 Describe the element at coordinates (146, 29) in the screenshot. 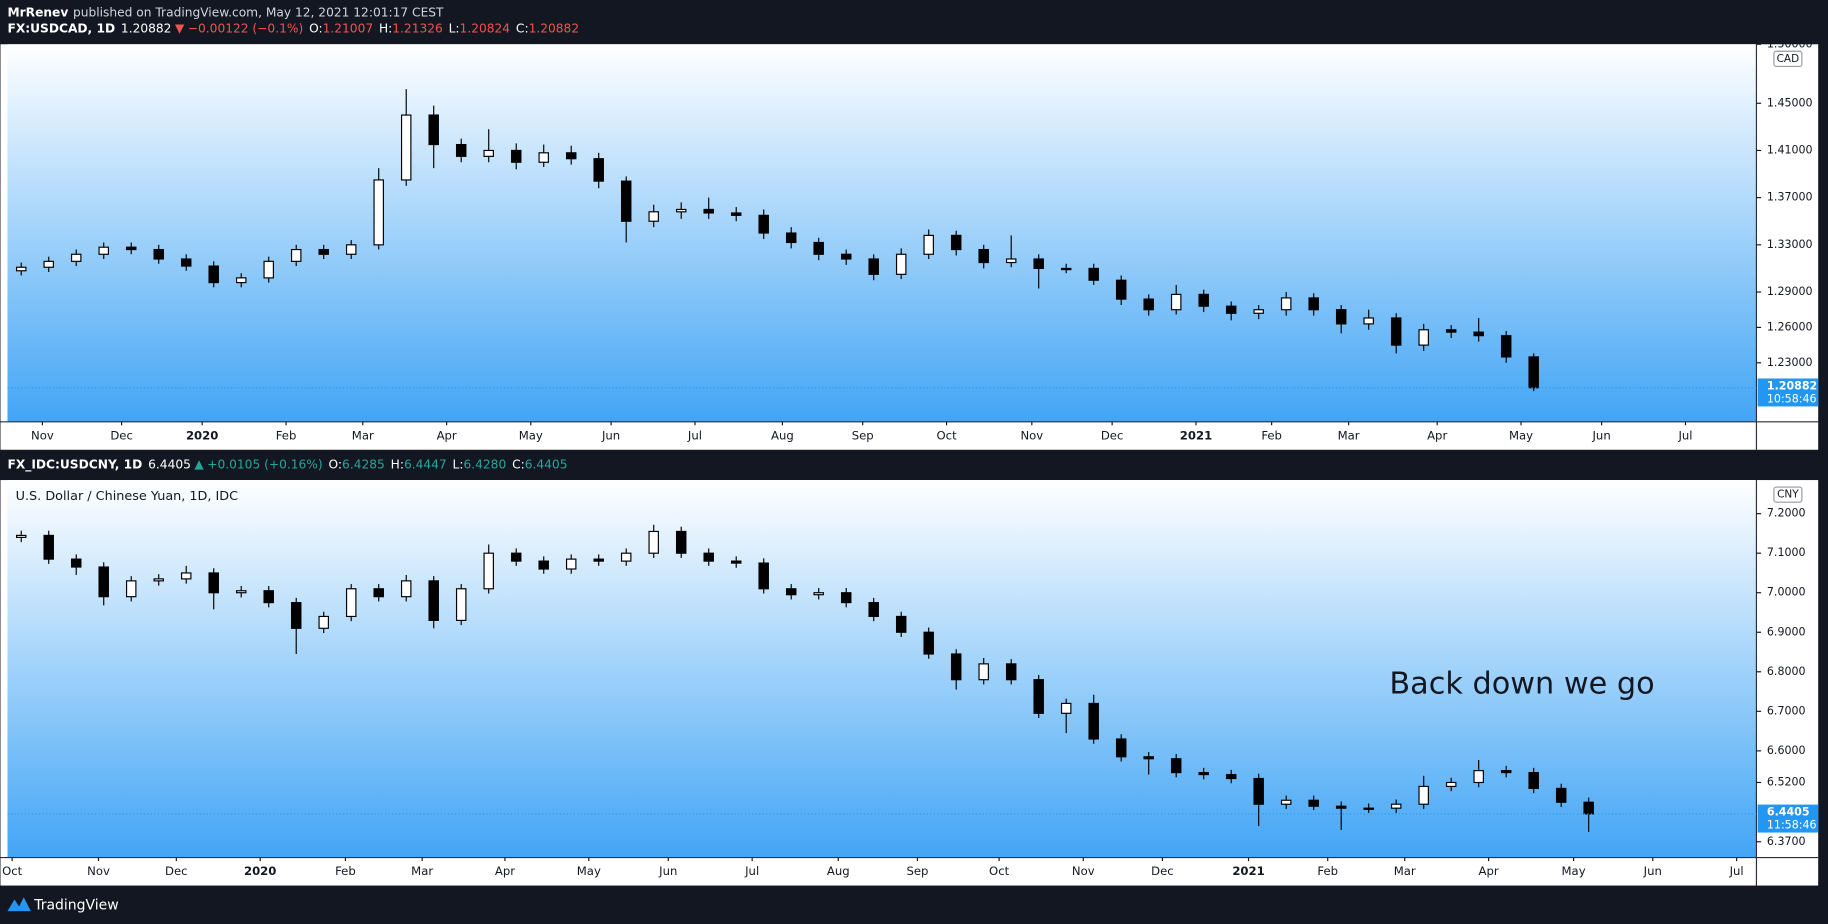

I see `last-price: 1.20882` at that location.